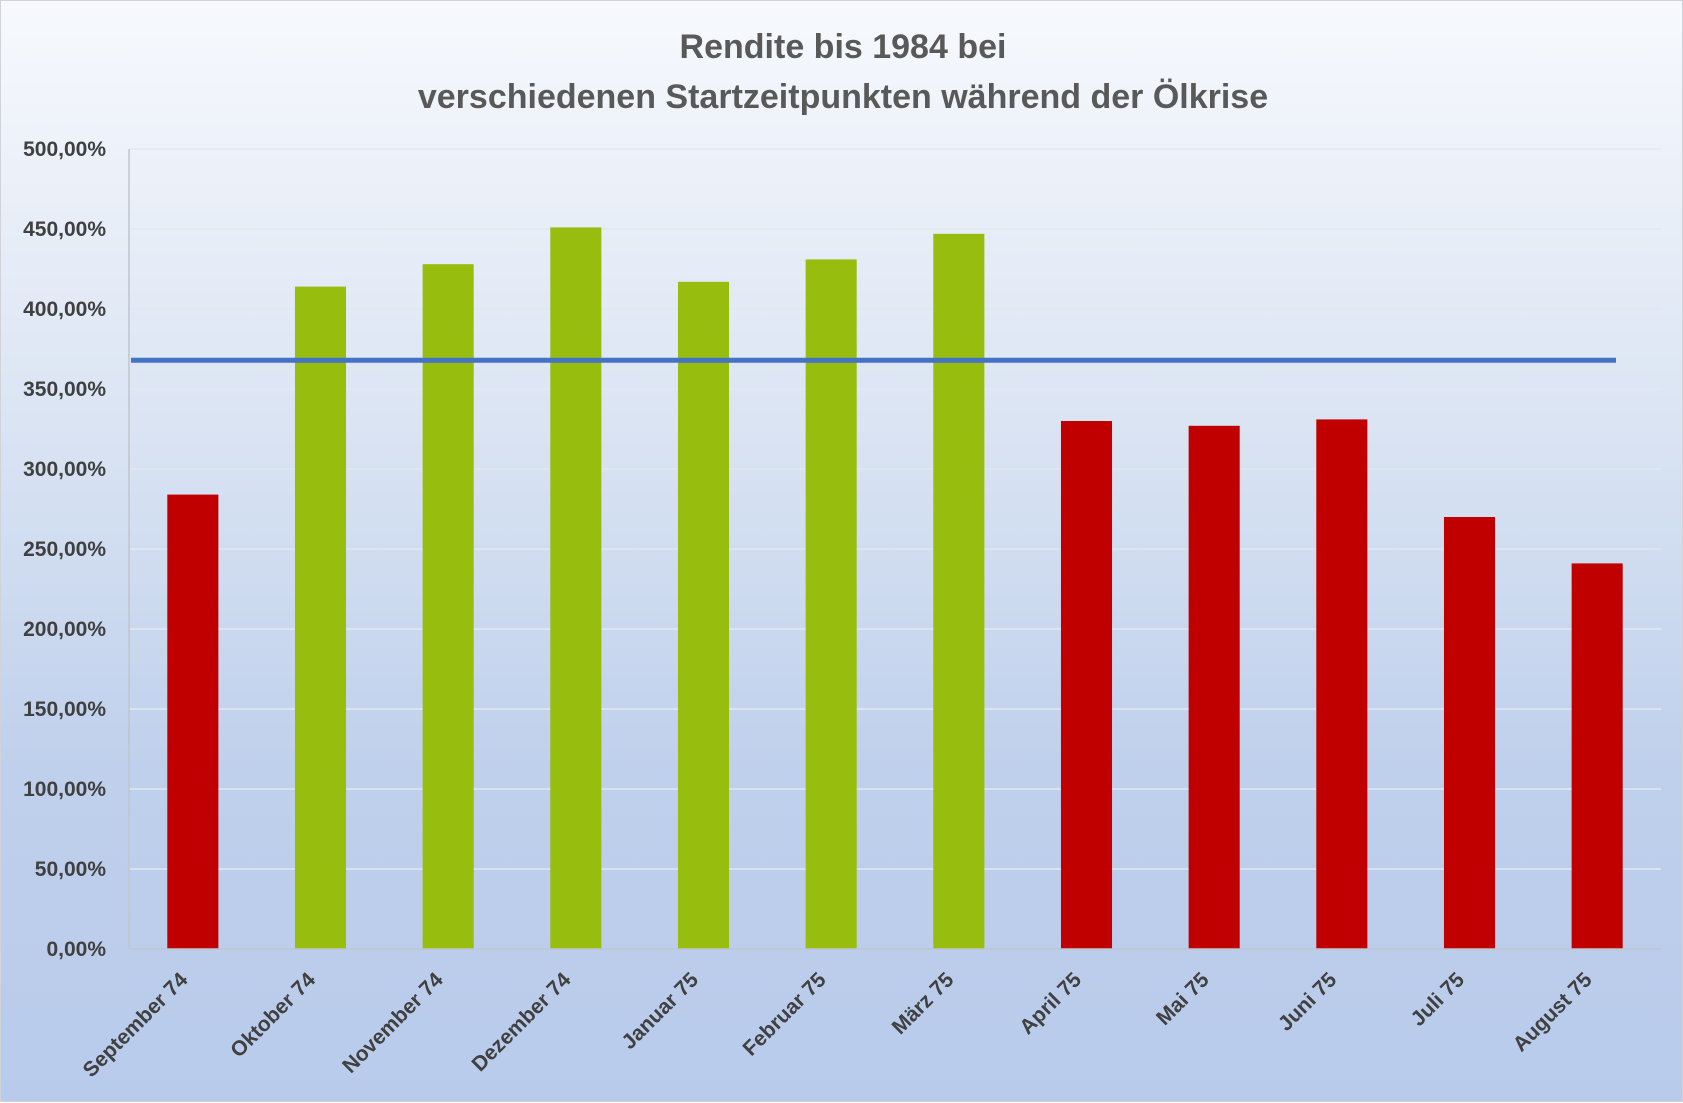  Describe the element at coordinates (1308, 1002) in the screenshot. I see `x-tick-label: Juni 75` at that location.